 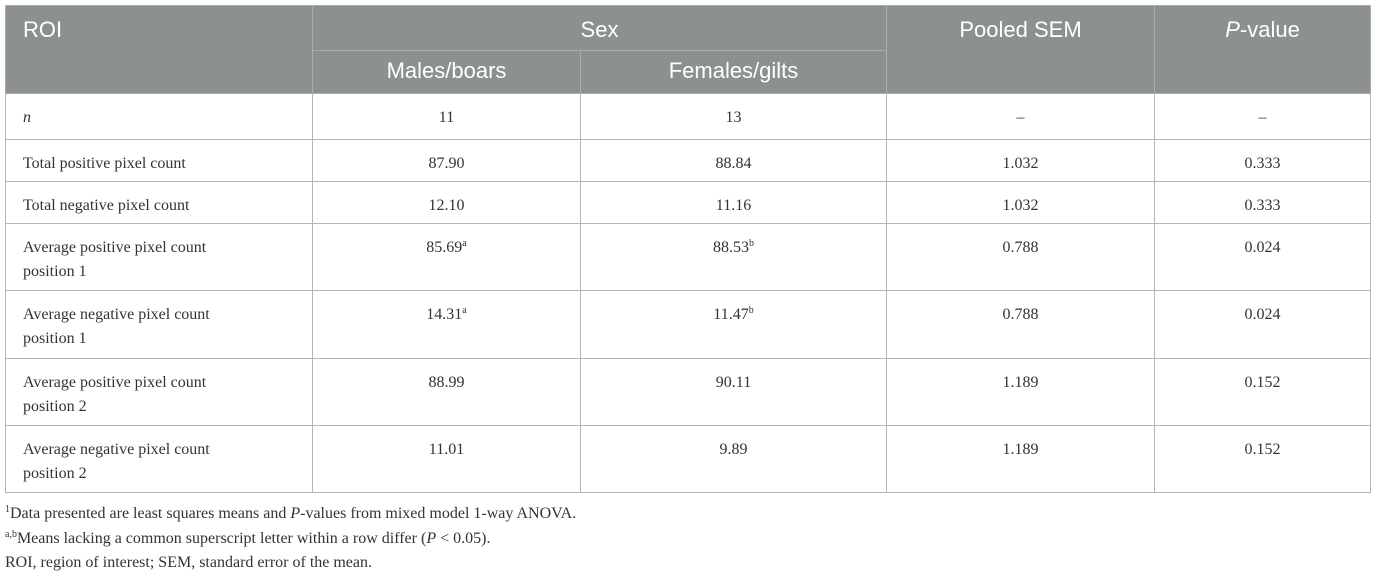 What do you see at coordinates (733, 449) in the screenshot?
I see `text: 9.89` at bounding box center [733, 449].